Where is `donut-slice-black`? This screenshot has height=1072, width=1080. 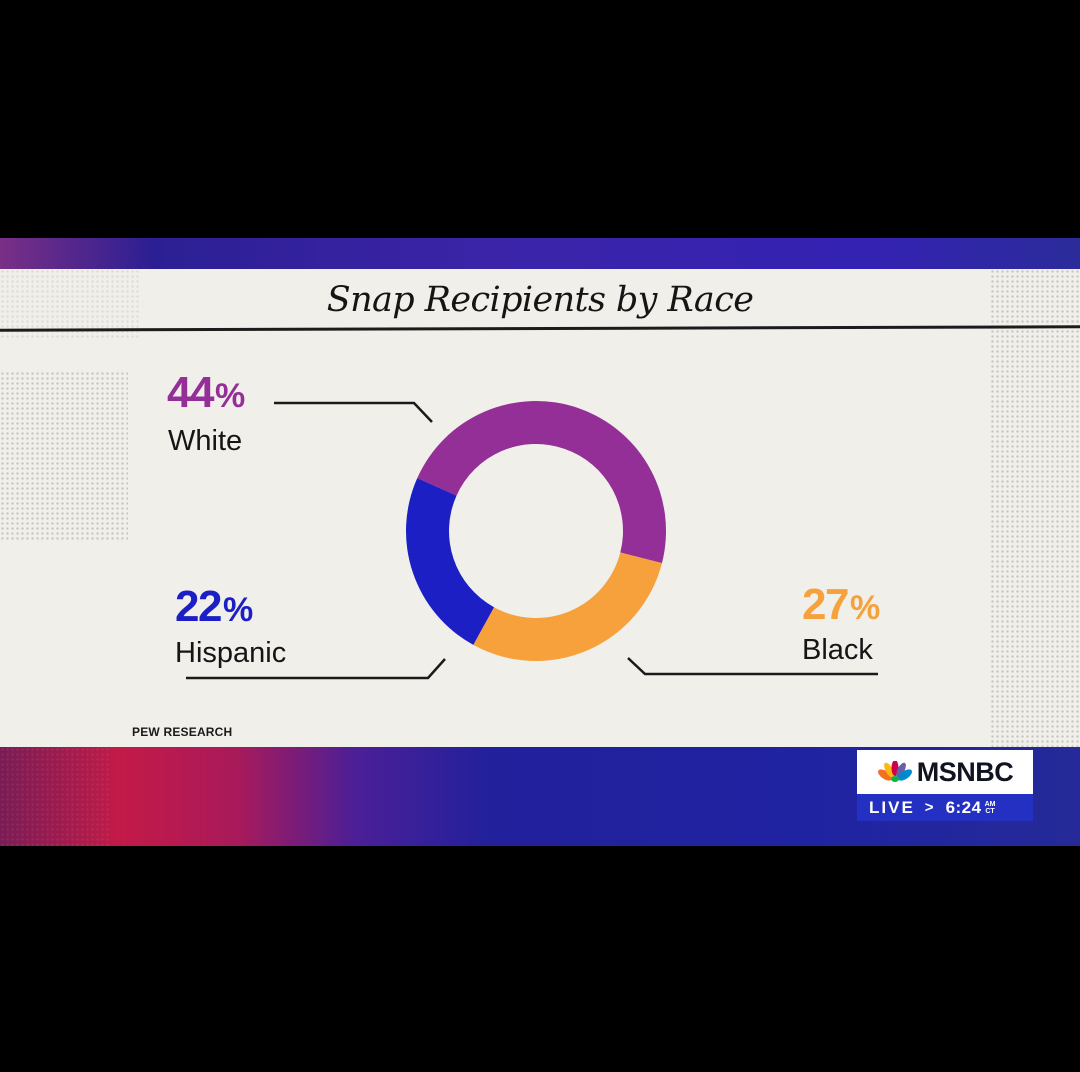 donut-slice-black is located at coordinates (567, 606).